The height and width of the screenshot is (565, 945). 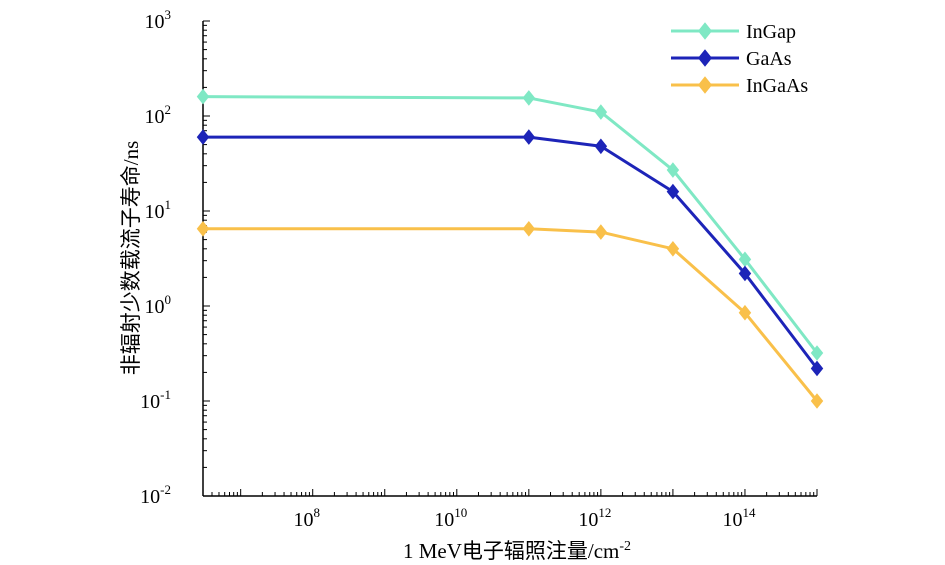 I want to click on legend: InGap GaAs InGaAs, so click(x=739, y=59).